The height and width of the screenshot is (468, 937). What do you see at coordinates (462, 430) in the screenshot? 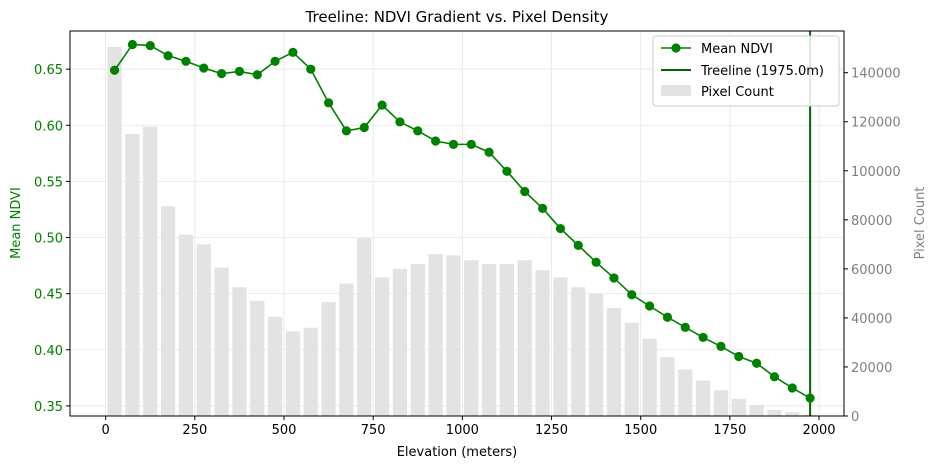
I see `x-tick-label: 1000` at bounding box center [462, 430].